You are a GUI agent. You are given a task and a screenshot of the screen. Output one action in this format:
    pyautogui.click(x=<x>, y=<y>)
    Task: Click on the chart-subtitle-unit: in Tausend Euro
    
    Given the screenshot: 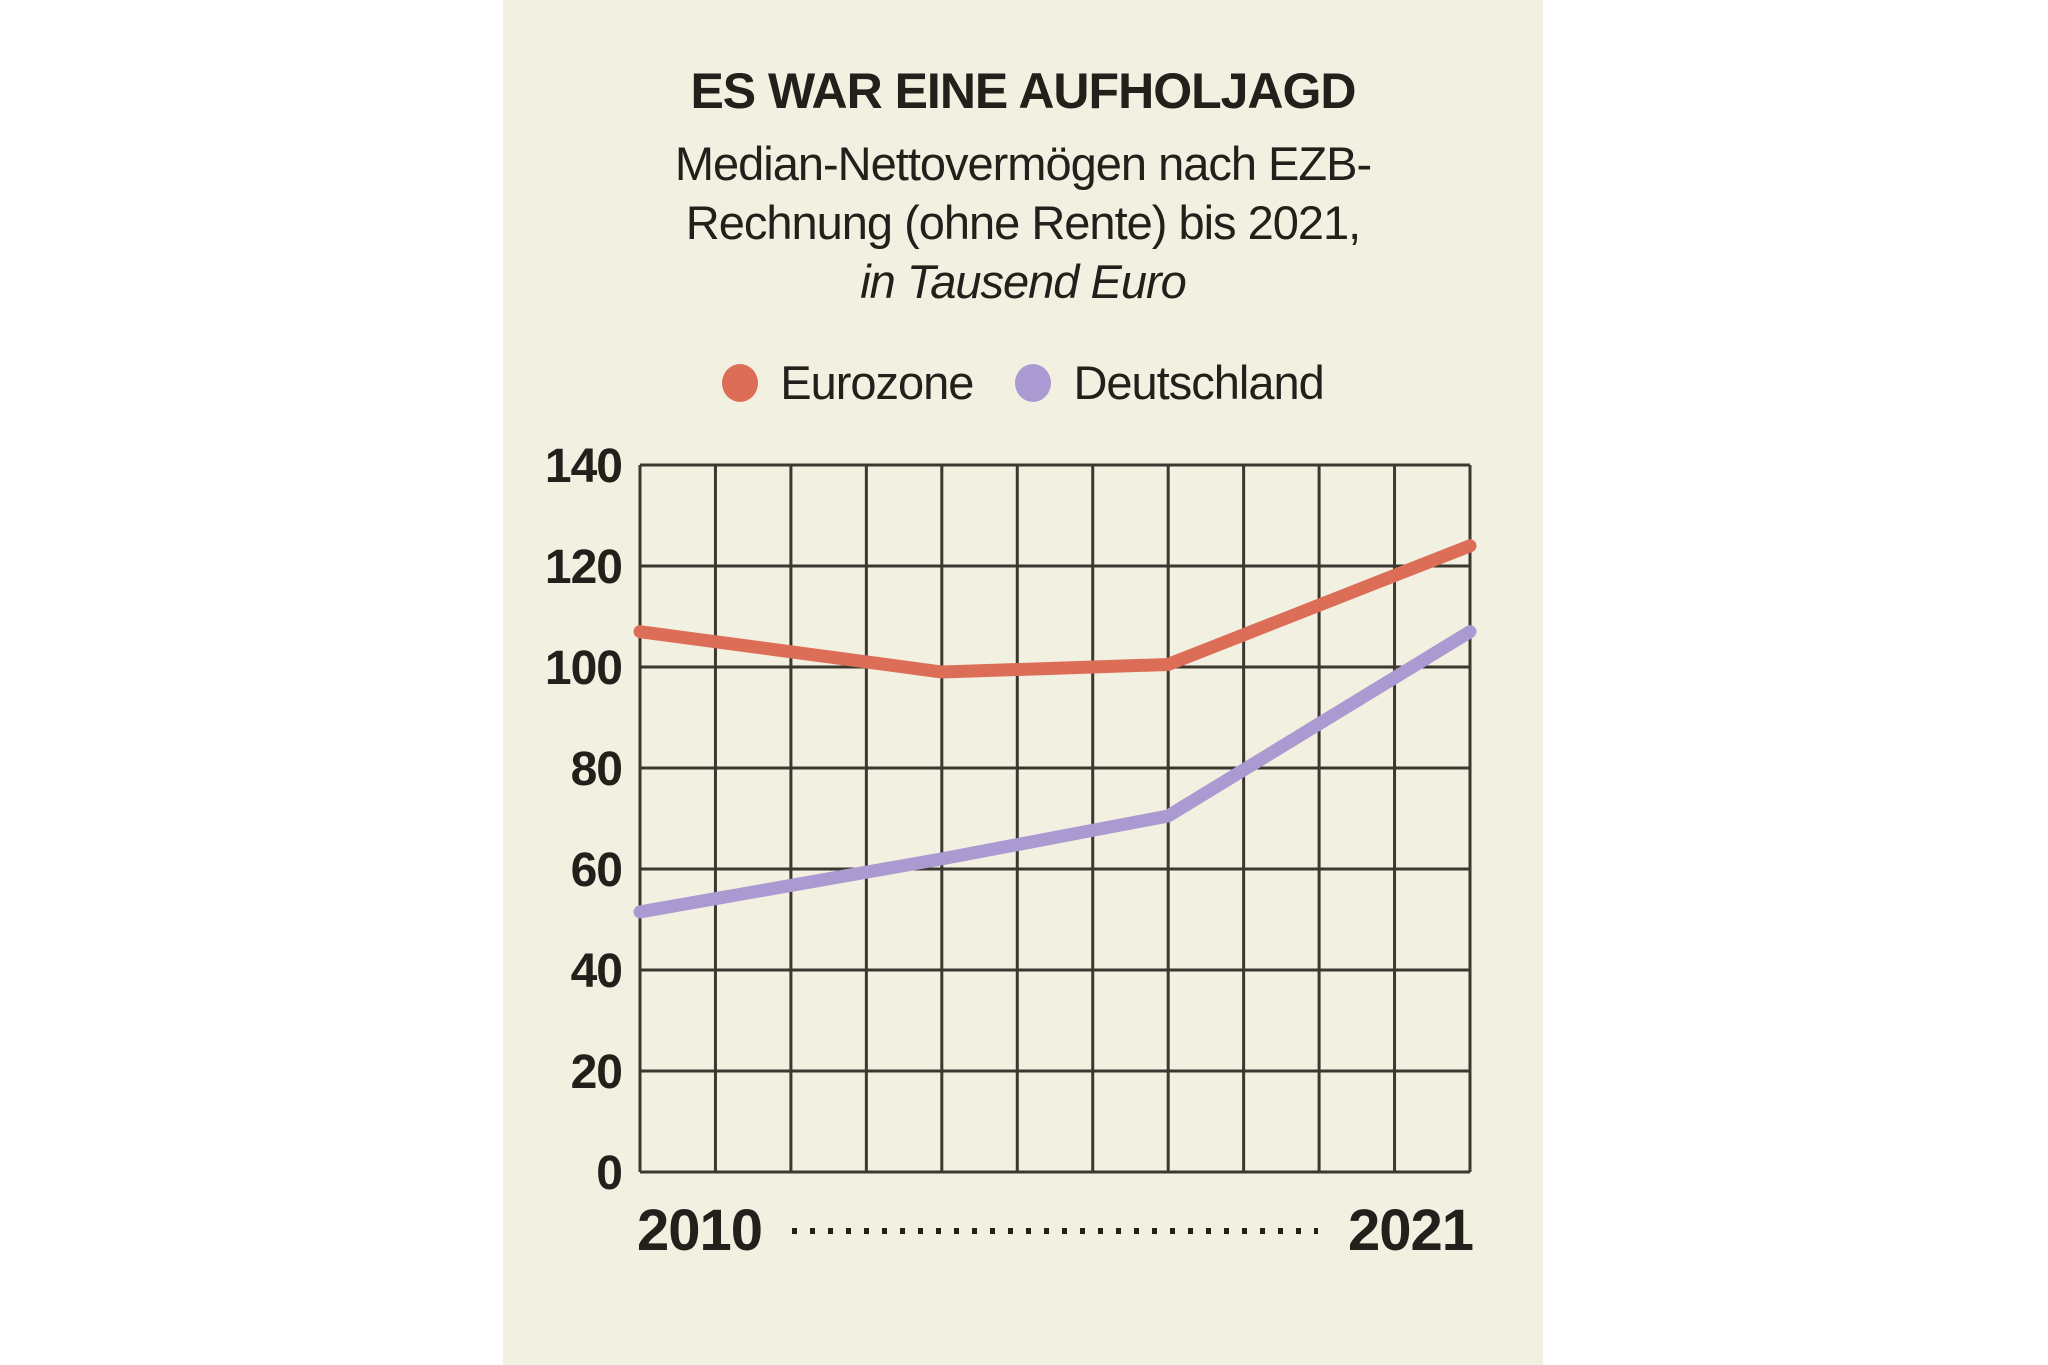 What is the action you would take?
    pyautogui.click(x=1023, y=281)
    